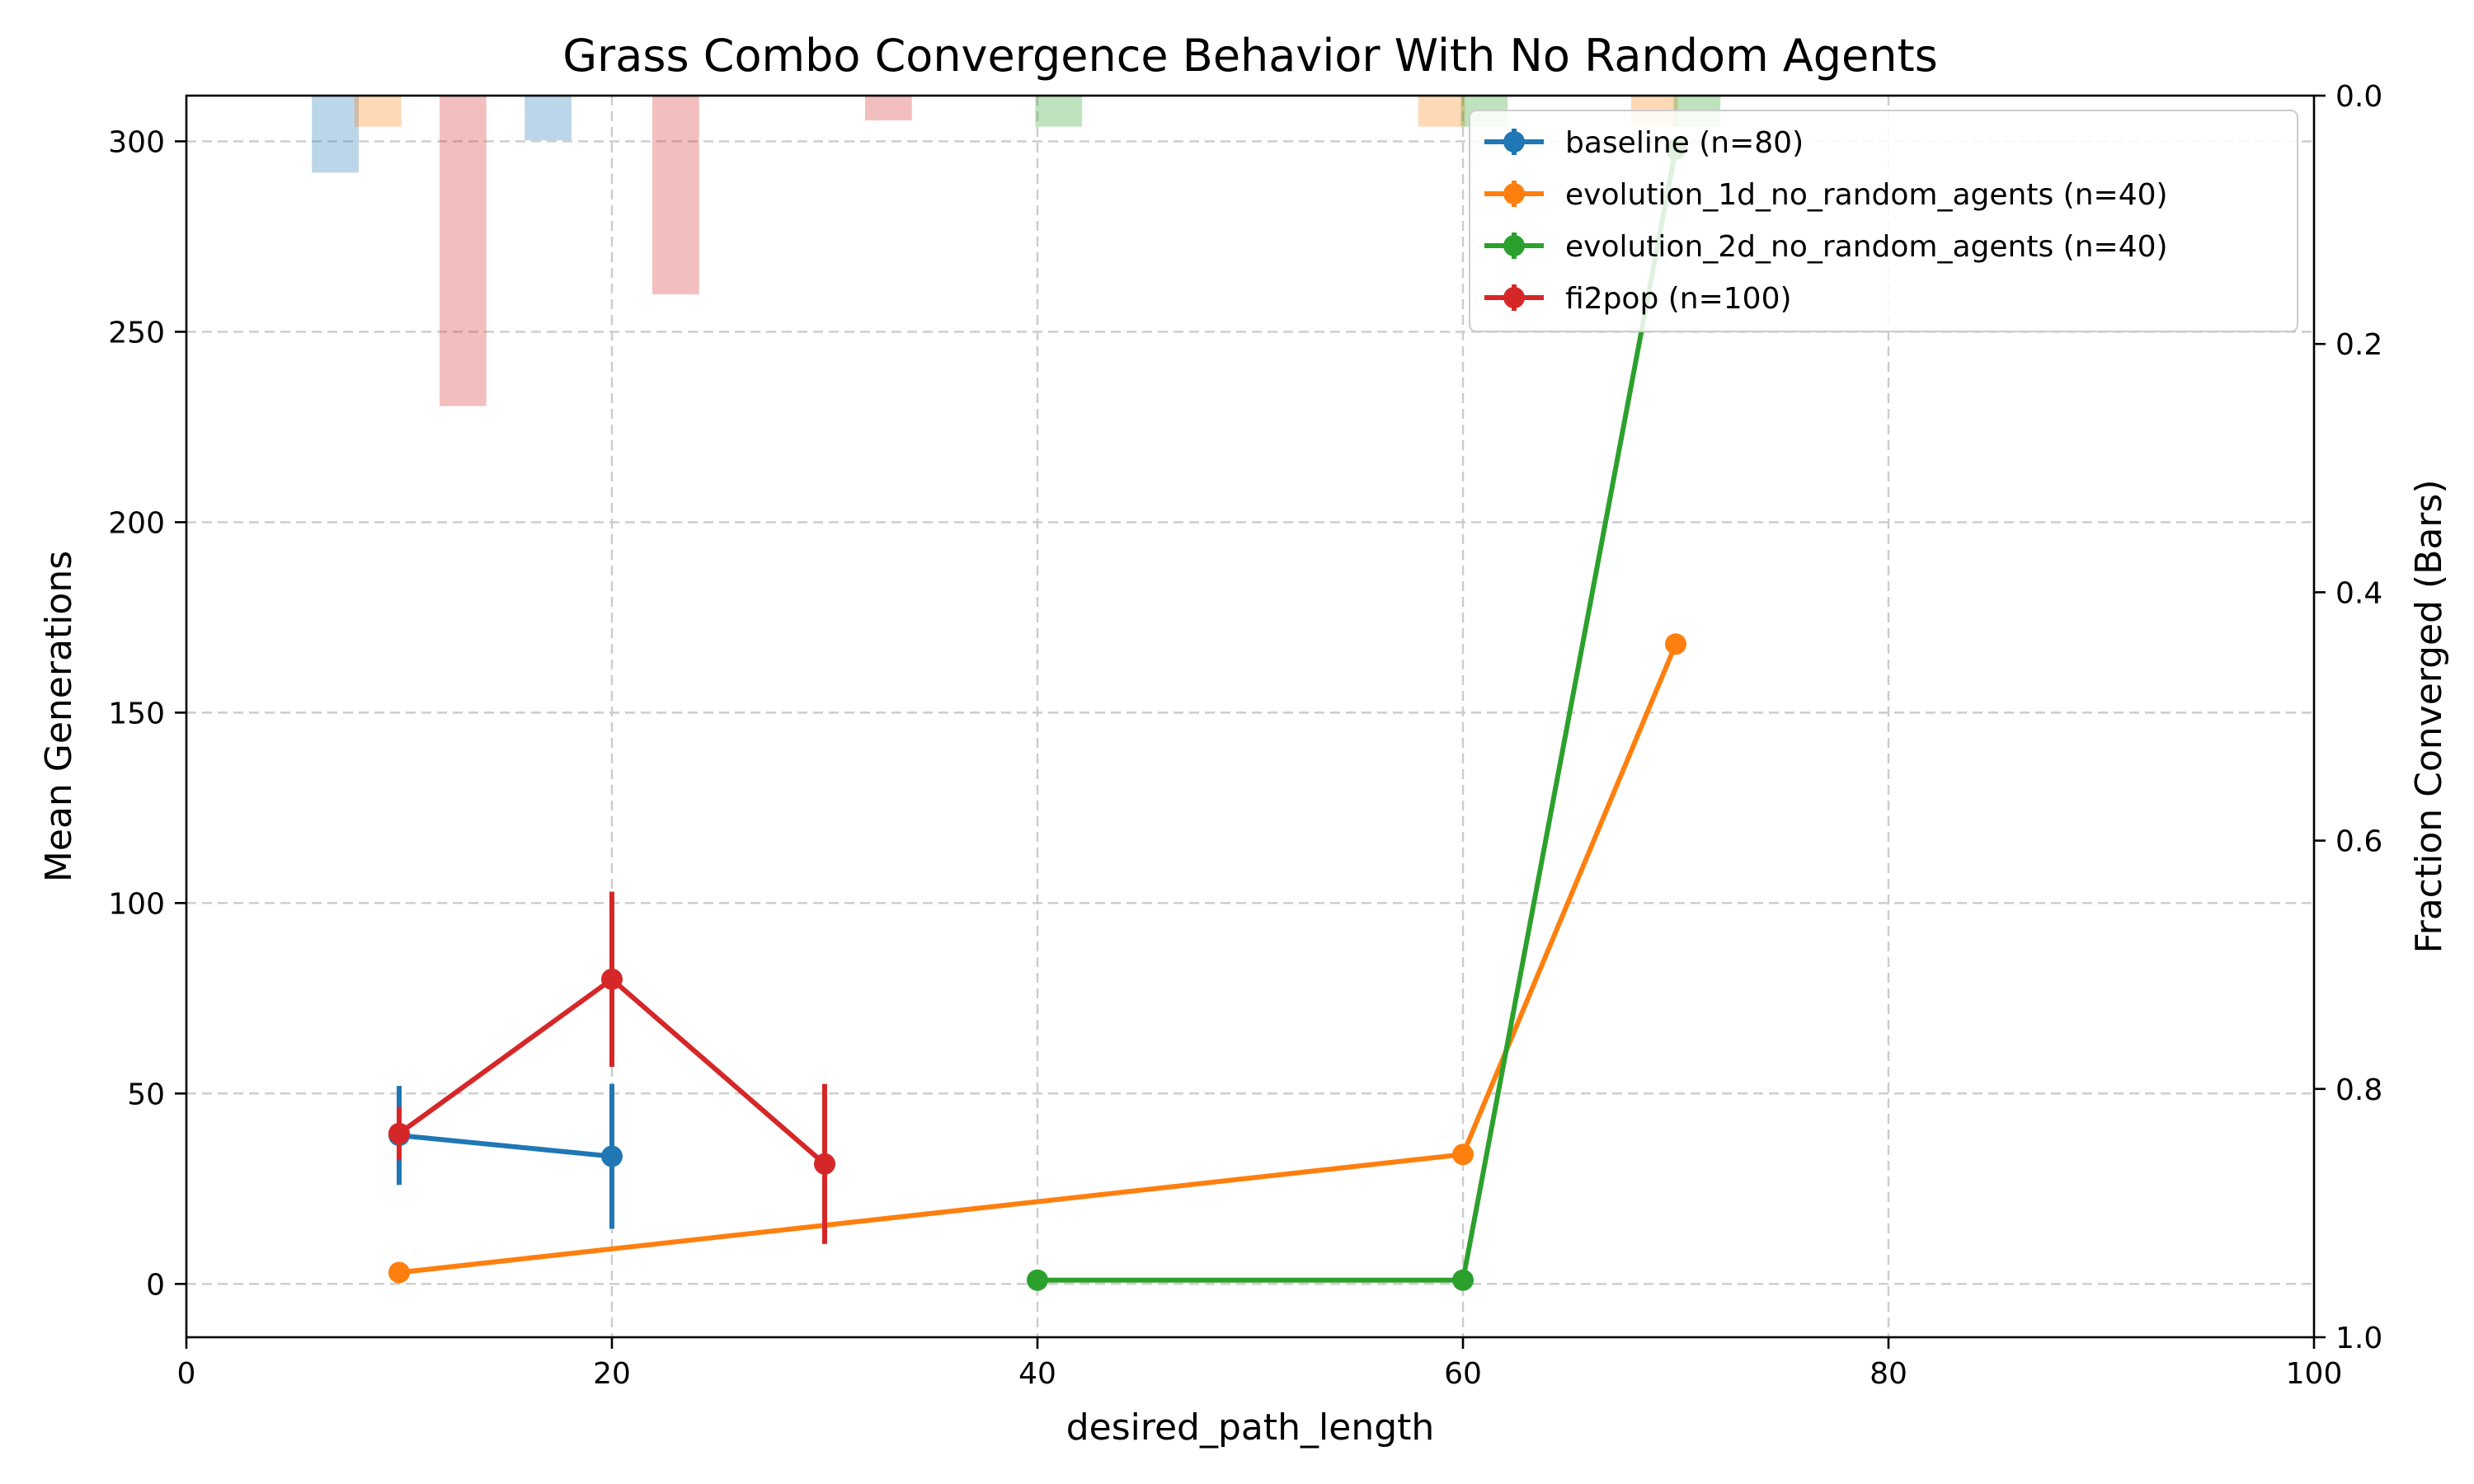  Describe the element at coordinates (1888, 1374) in the screenshot. I see `x-tick-label: 80` at that location.